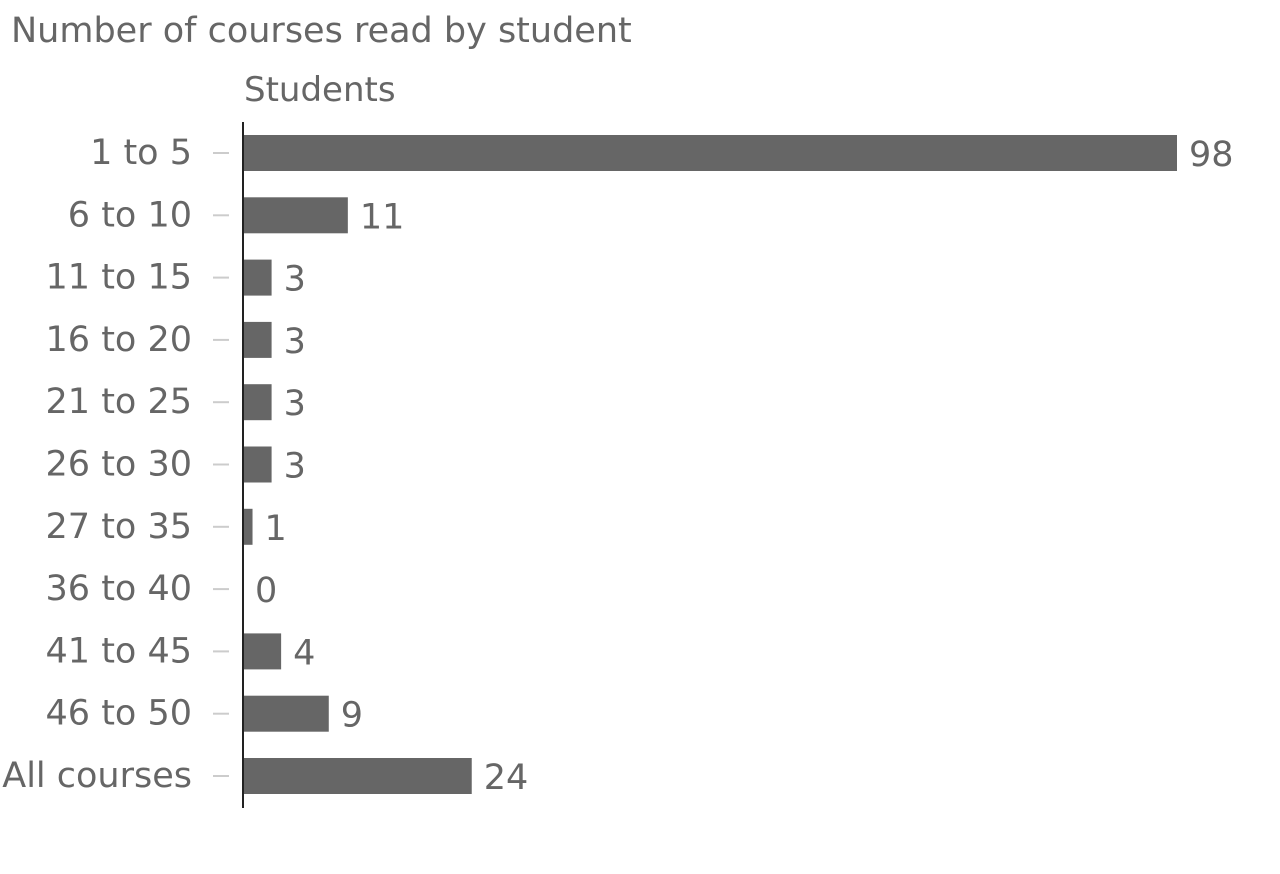 The width and height of the screenshot is (1280, 874). Describe the element at coordinates (130, 215) in the screenshot. I see `category-label: 6 to 10` at that location.